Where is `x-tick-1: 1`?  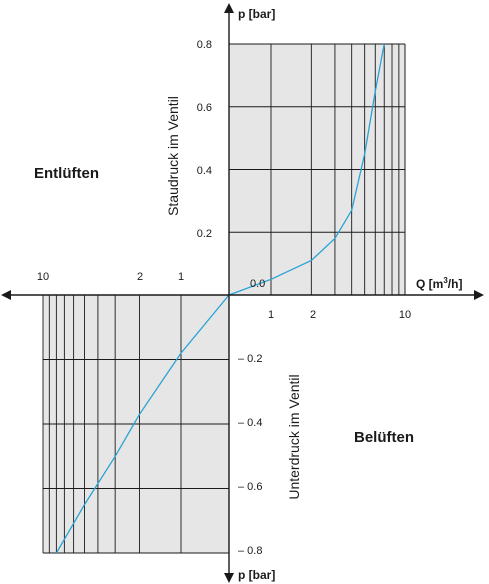
x-tick-1: 1 is located at coordinates (271, 315).